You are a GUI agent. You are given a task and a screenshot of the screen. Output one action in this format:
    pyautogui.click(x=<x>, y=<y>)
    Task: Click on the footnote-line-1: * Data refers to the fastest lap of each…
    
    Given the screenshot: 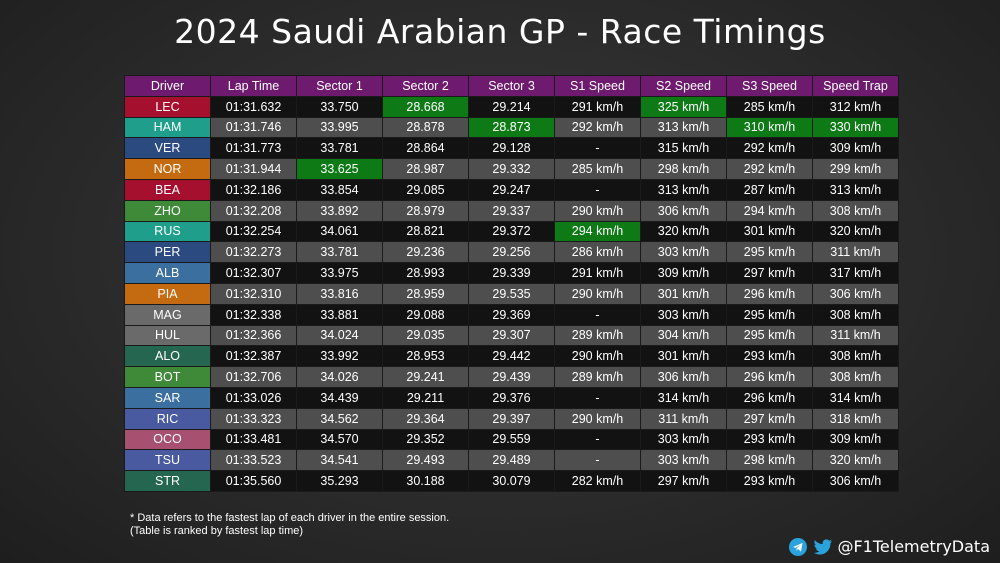 What is the action you would take?
    pyautogui.click(x=290, y=518)
    